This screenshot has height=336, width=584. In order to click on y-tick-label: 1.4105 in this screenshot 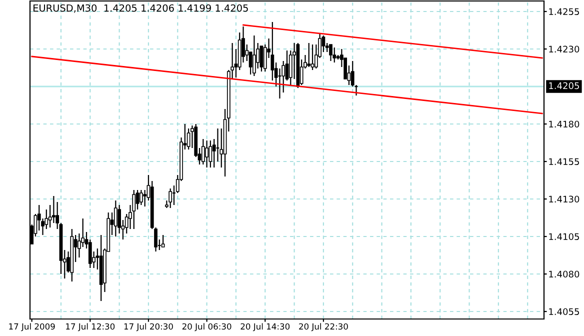, I will do `click(564, 236)`.